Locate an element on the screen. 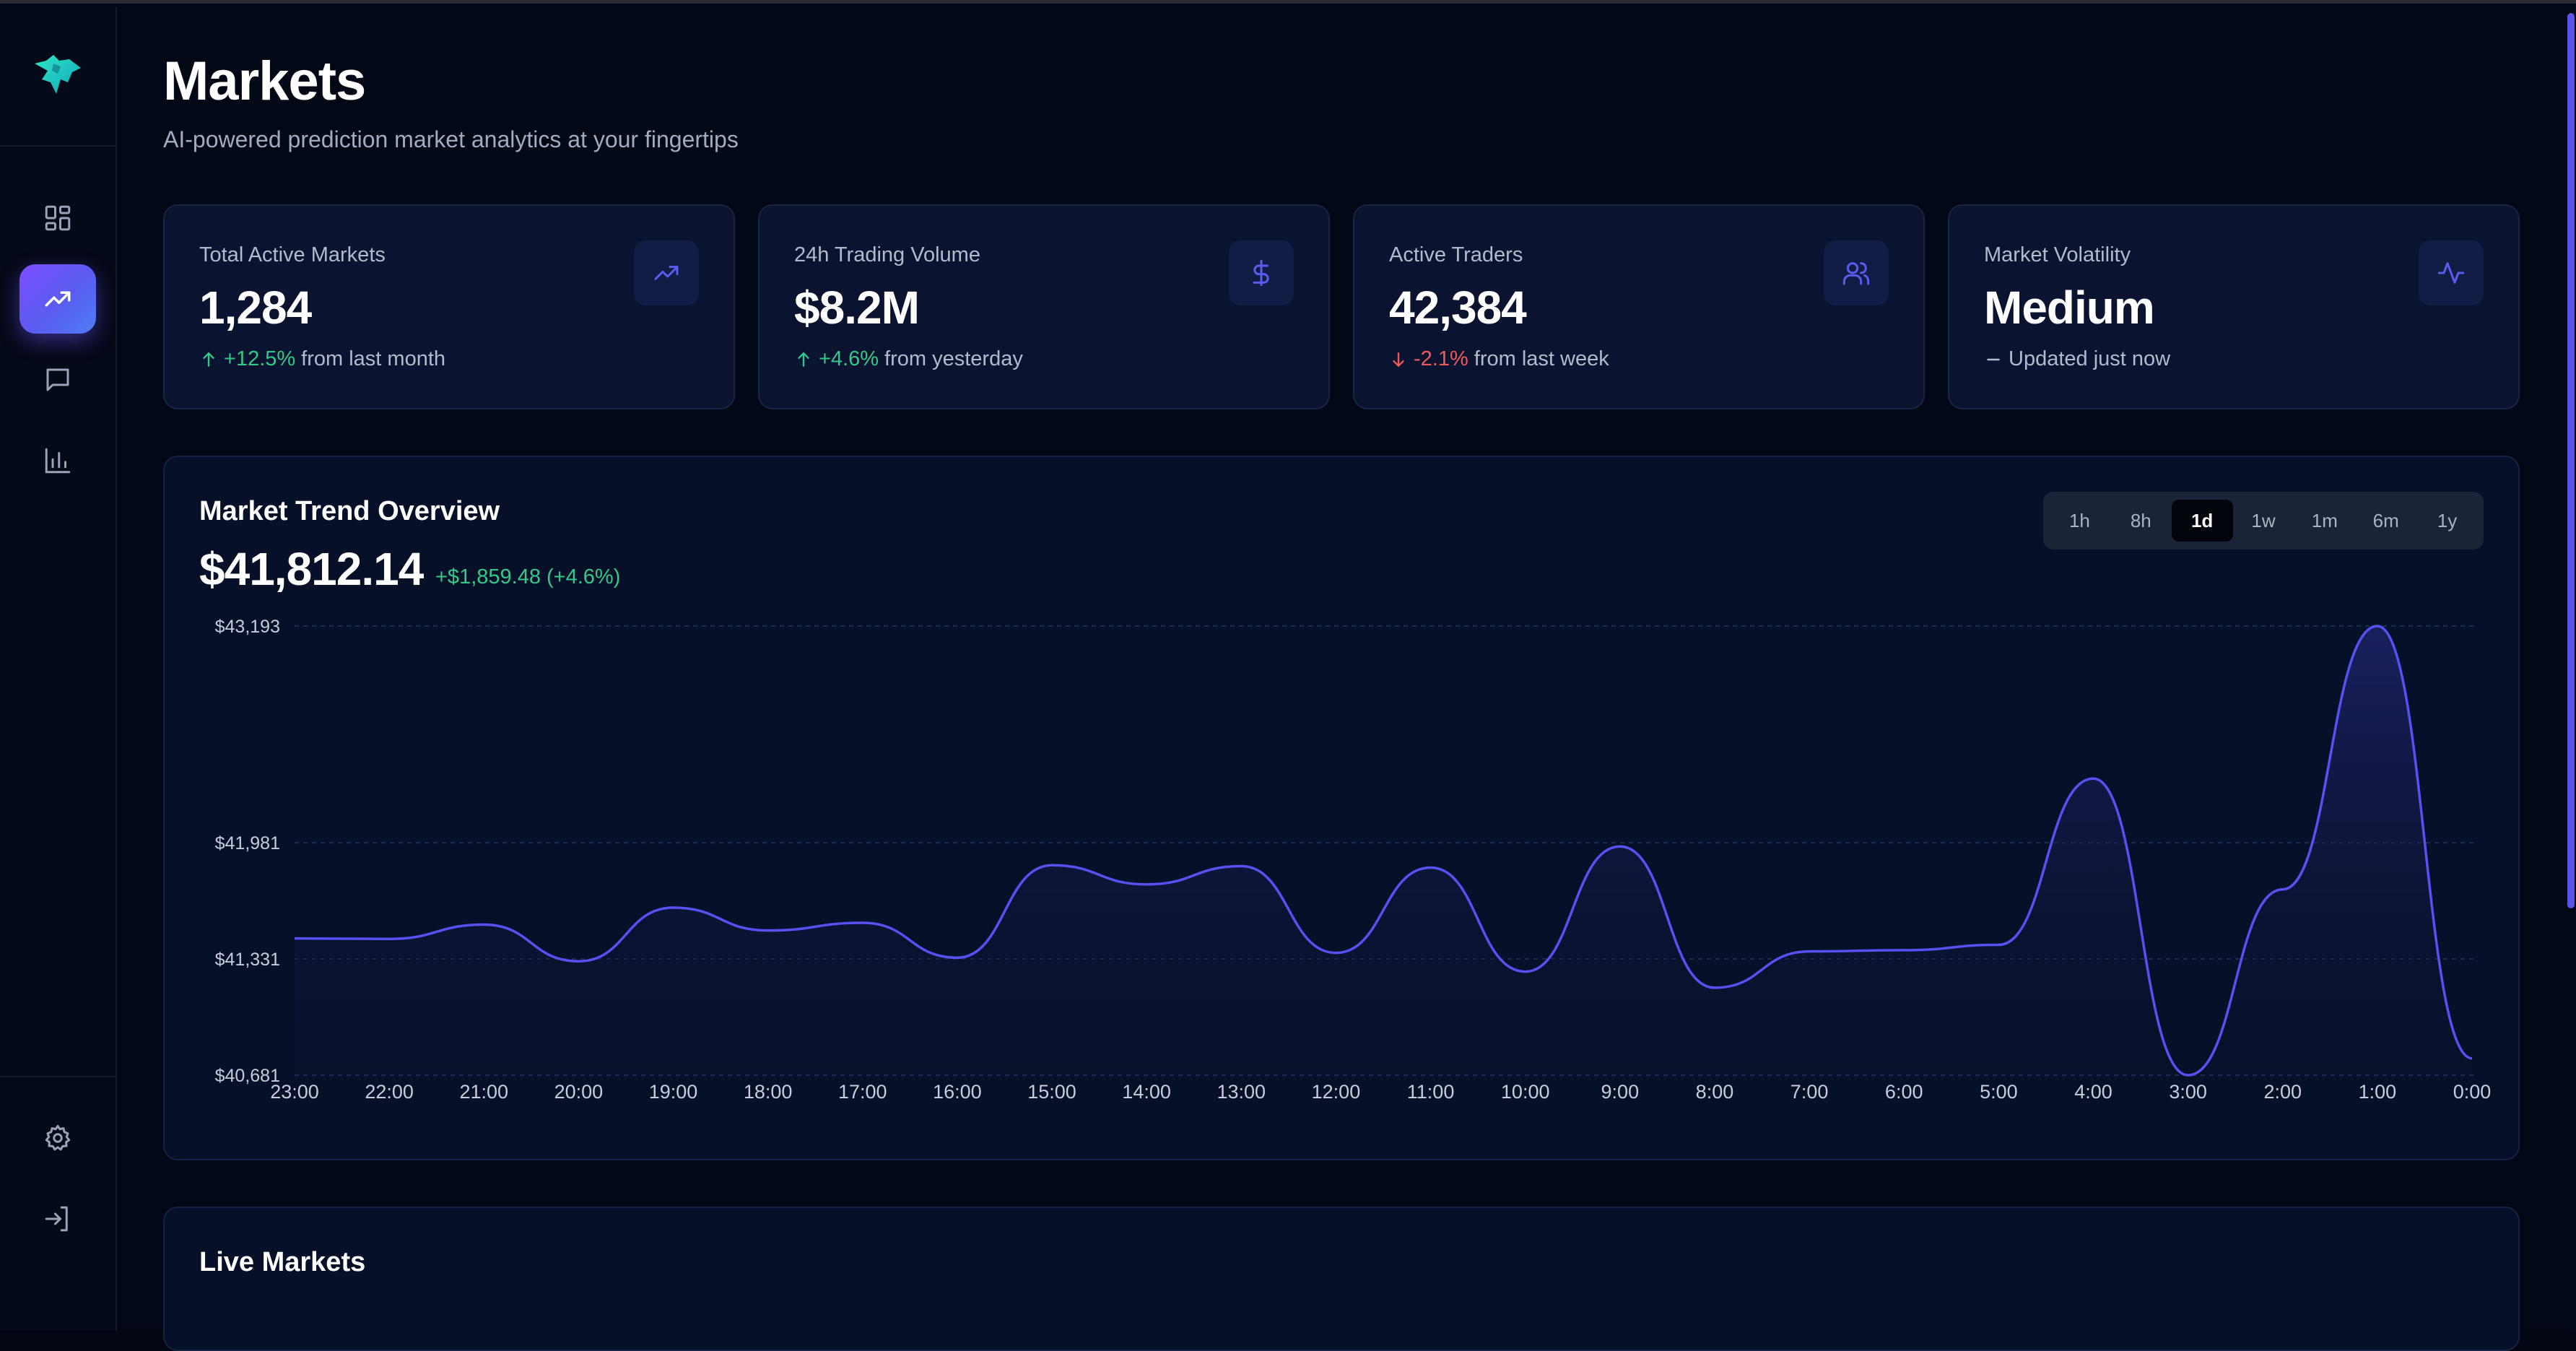  y-tick-label: $43,193 is located at coordinates (247, 627).